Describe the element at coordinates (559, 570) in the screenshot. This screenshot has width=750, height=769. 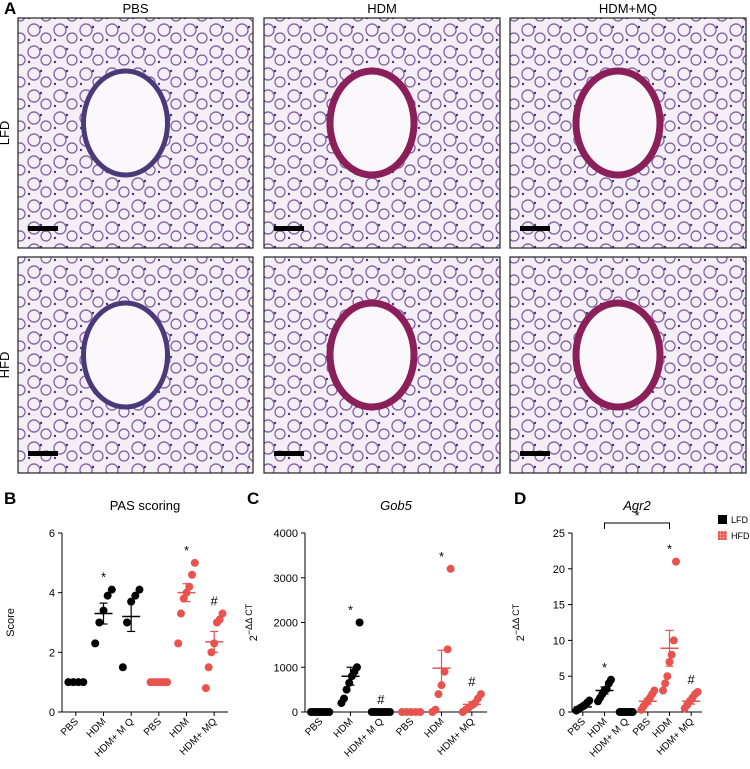
I see `y-tick-label: 20` at that location.